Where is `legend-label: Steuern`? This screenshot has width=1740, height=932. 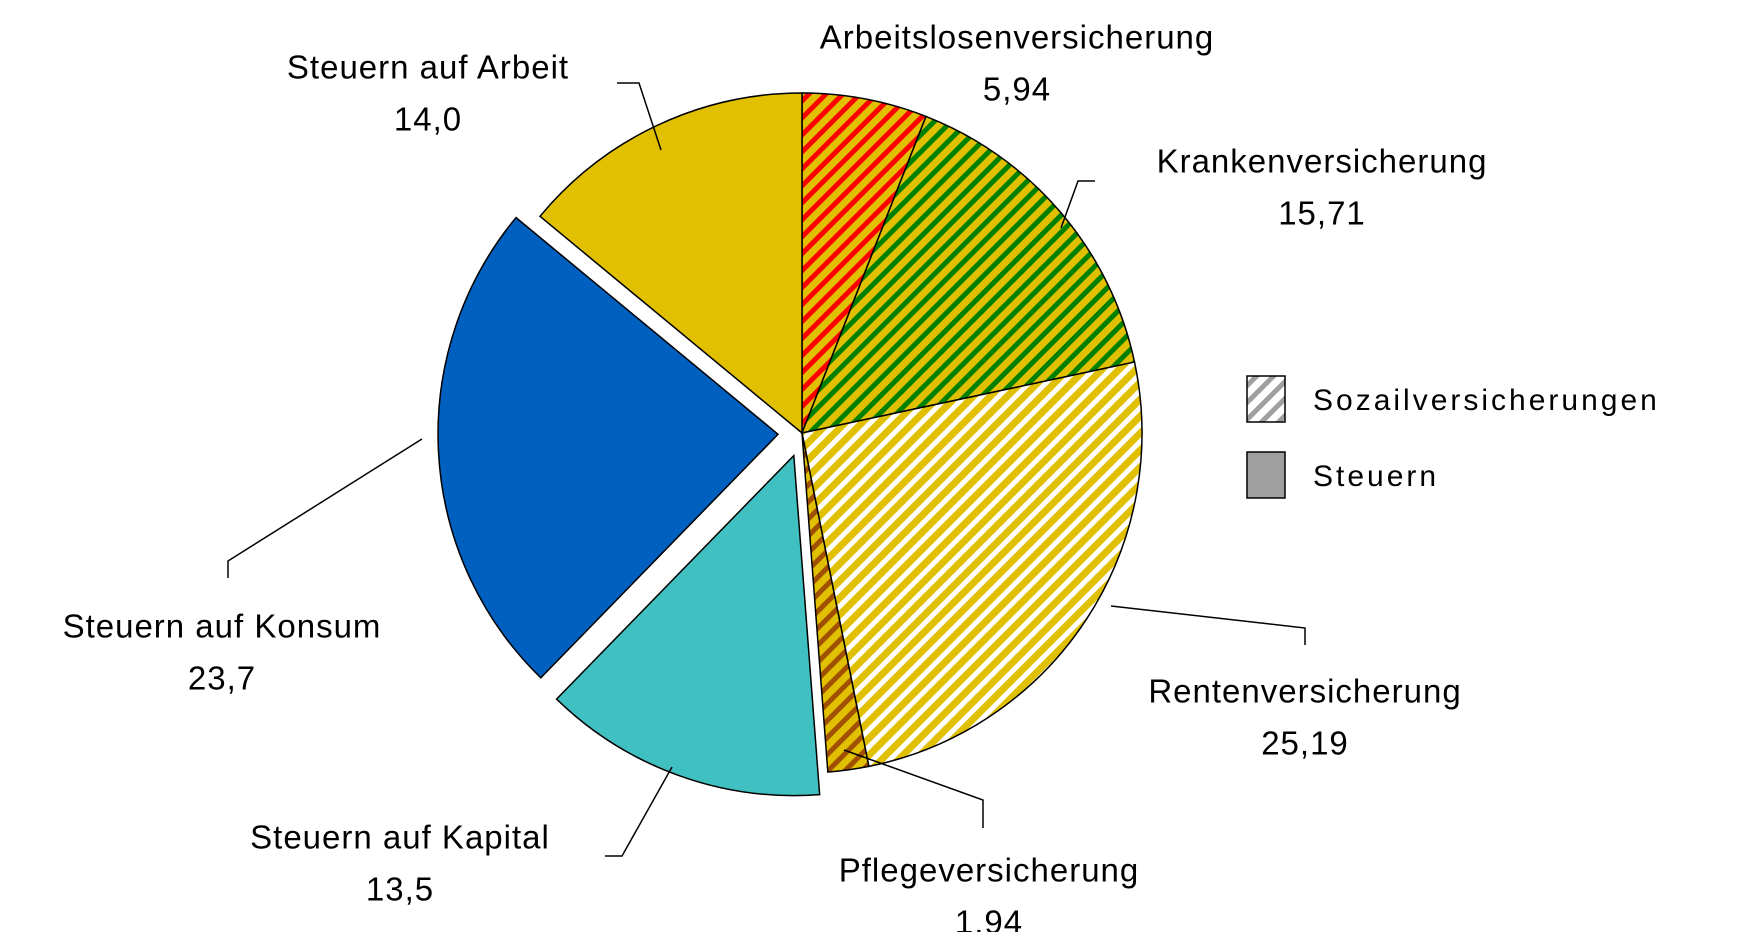 legend-label: Steuern is located at coordinates (1376, 476).